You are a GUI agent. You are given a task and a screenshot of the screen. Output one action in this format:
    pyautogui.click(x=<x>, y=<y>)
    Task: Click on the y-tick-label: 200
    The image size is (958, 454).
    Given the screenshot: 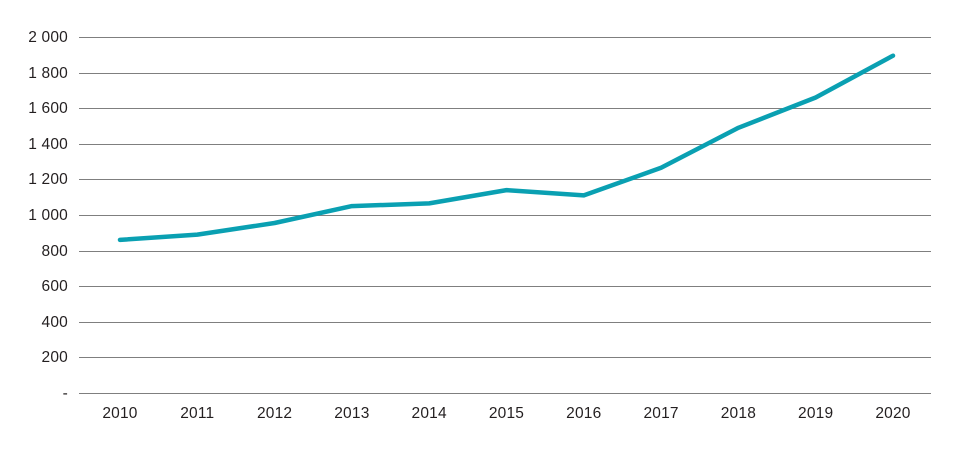 What is the action you would take?
    pyautogui.click(x=54, y=358)
    